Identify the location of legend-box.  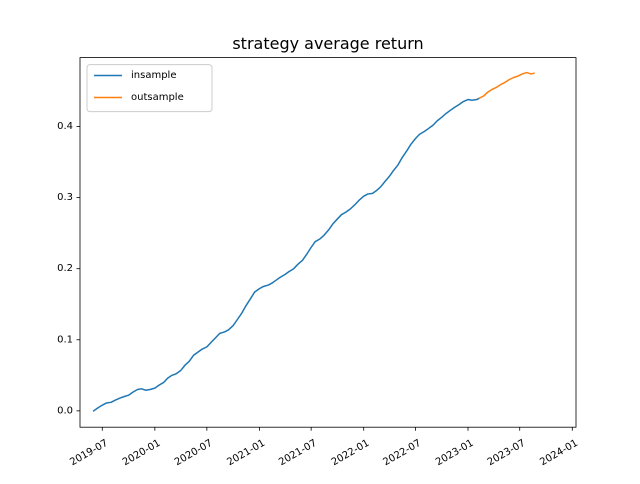
(149, 88).